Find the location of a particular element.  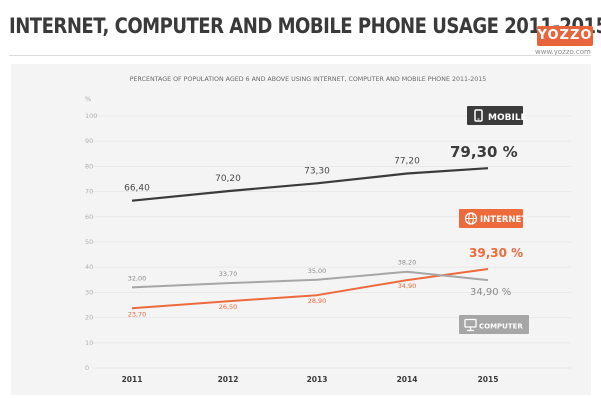

y-tick-label: 0 is located at coordinates (87, 368).